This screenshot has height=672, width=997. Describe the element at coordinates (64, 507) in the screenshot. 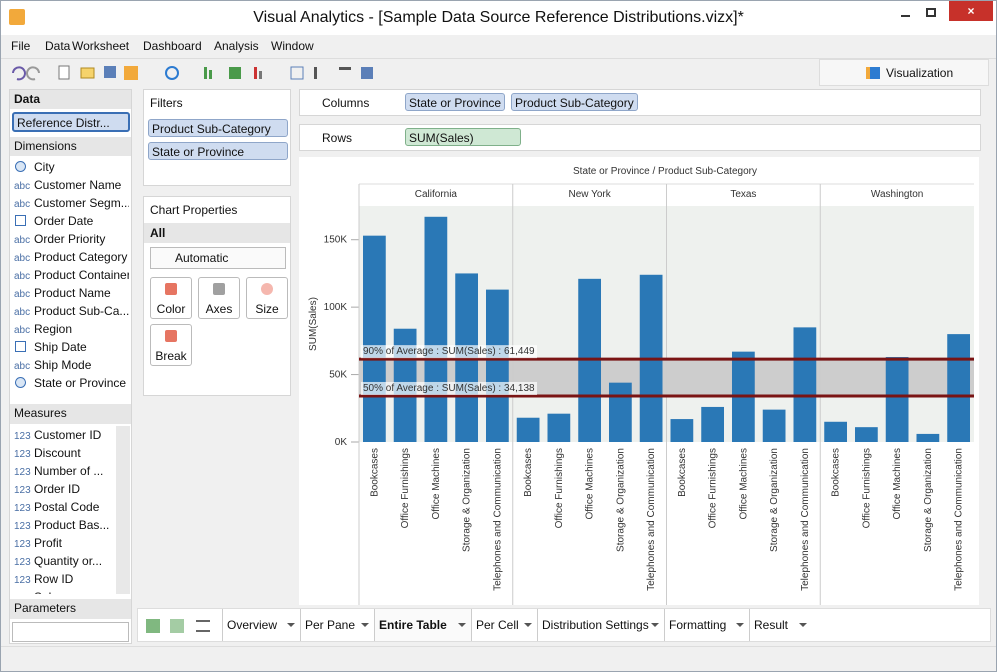

I see `field-item: 123 Postal Code` at that location.